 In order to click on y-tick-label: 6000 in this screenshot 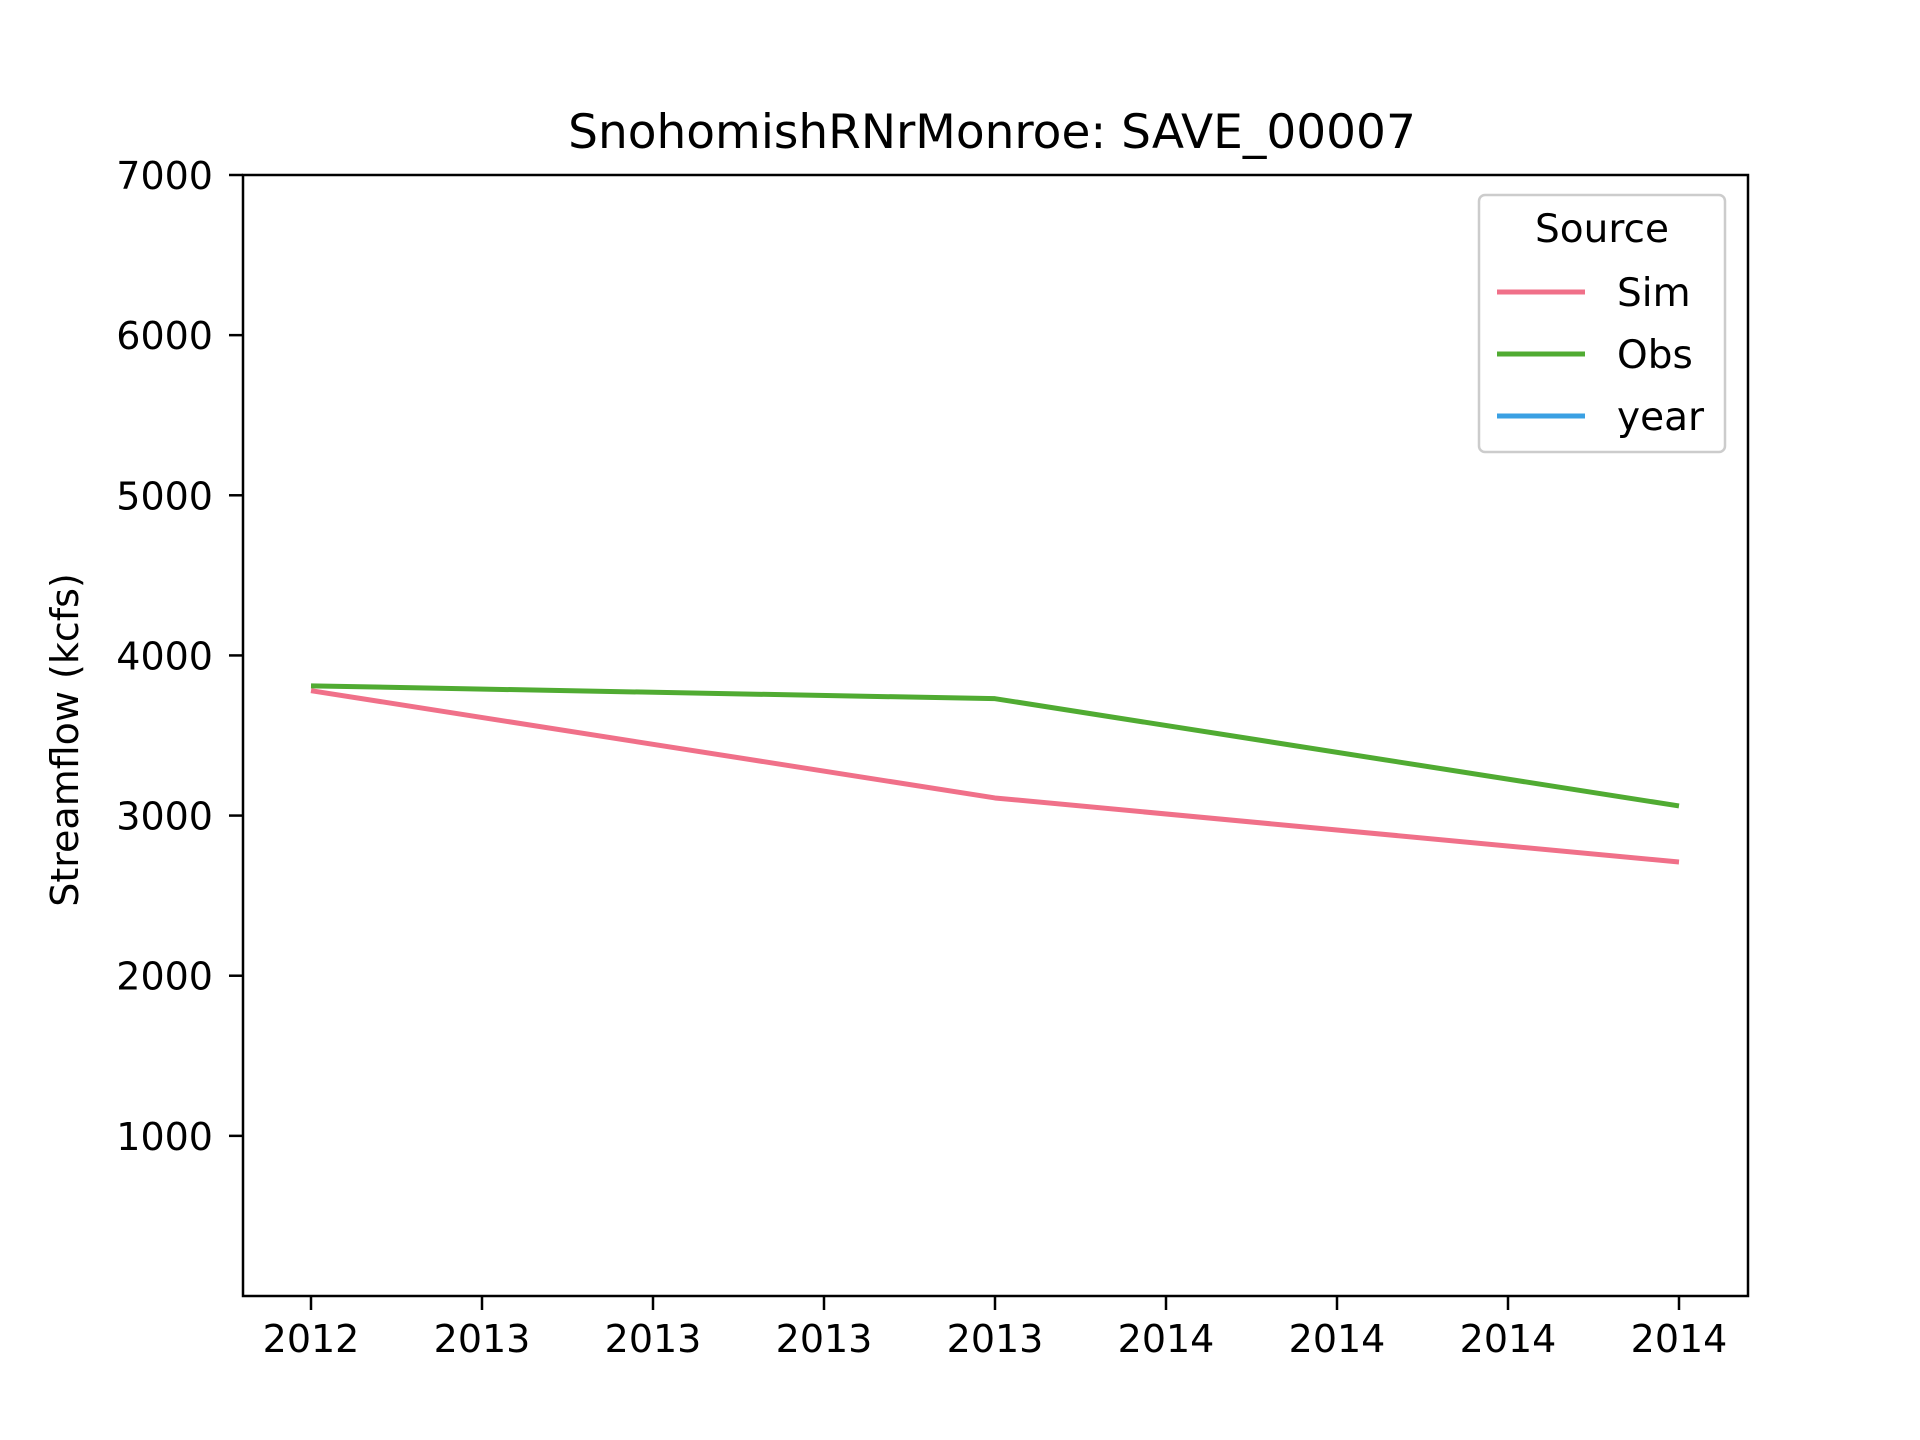, I will do `click(164, 336)`.